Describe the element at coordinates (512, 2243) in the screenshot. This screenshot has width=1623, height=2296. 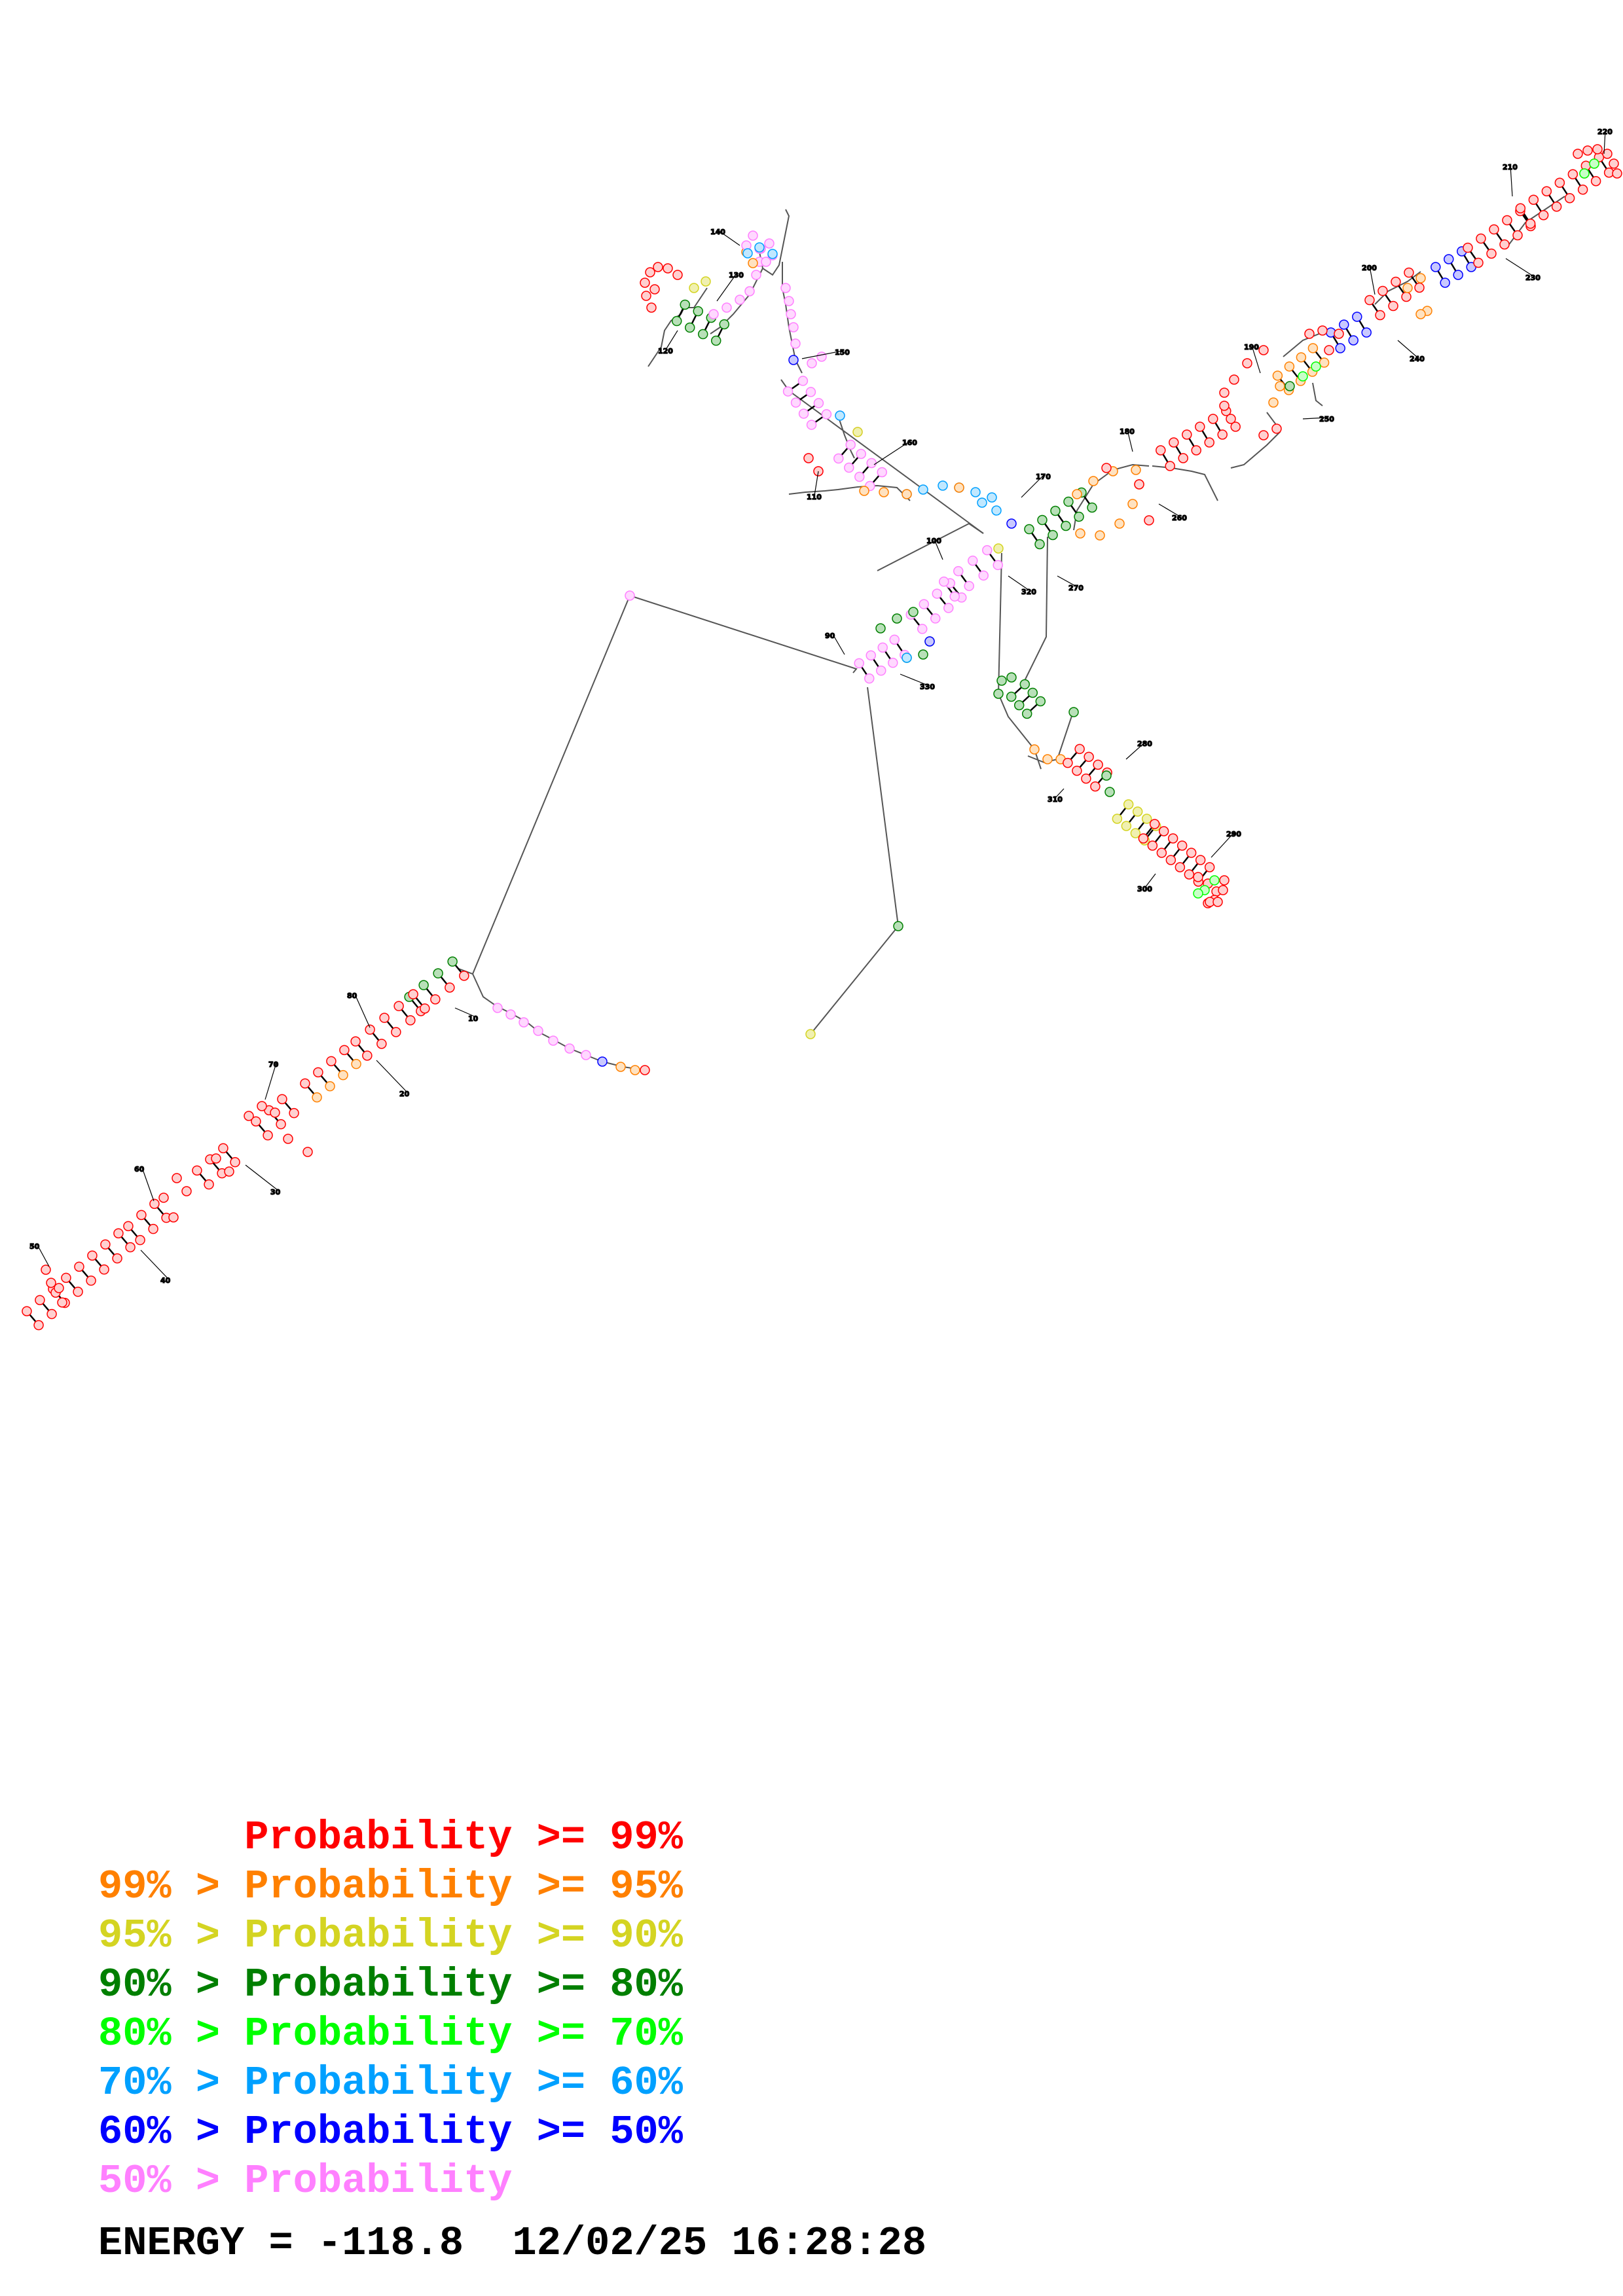
I see `energy-line: ENERGY = -118.8 12/02/25 16:28:28` at that location.